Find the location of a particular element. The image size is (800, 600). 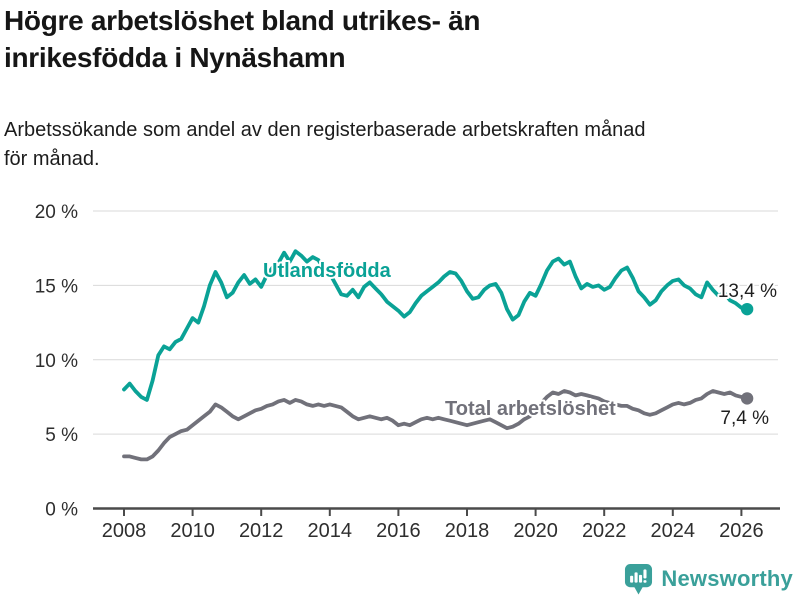

chart-title-line2: inrikesfödda i Nynäshamn is located at coordinates (175, 57).